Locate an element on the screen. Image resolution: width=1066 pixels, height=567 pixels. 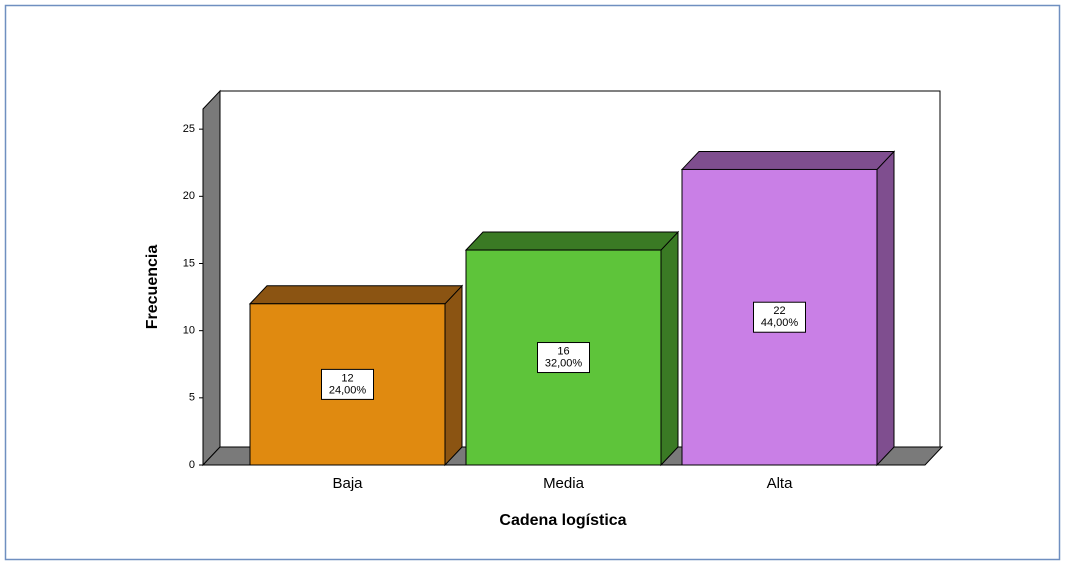
y-tick-label: 0 is located at coordinates (192, 465).